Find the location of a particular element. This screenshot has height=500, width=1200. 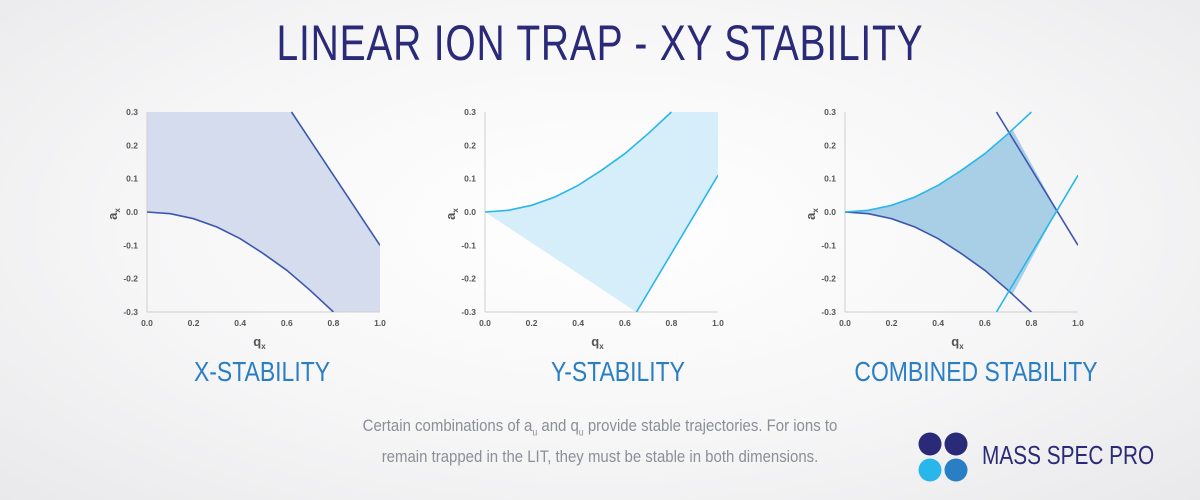

logo-dot-top-left is located at coordinates (930, 444).